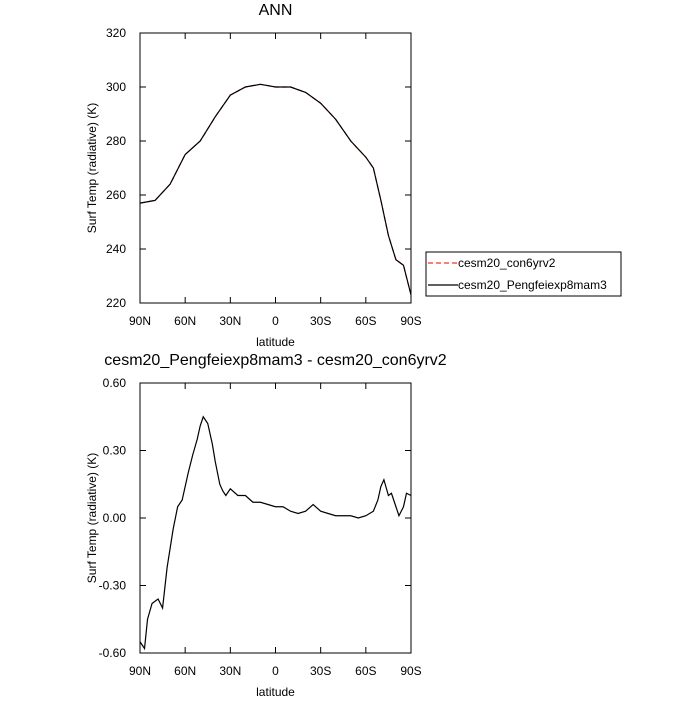 The height and width of the screenshot is (705, 700). Describe the element at coordinates (113, 653) in the screenshot. I see `y-tick-label: -0.60` at that location.